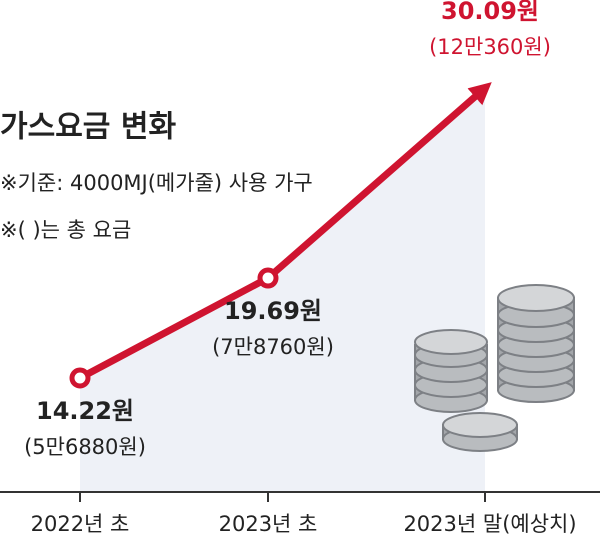 The height and width of the screenshot is (546, 600). What do you see at coordinates (88, 127) in the screenshot?
I see `chart-title: 가스요금 변화` at bounding box center [88, 127].